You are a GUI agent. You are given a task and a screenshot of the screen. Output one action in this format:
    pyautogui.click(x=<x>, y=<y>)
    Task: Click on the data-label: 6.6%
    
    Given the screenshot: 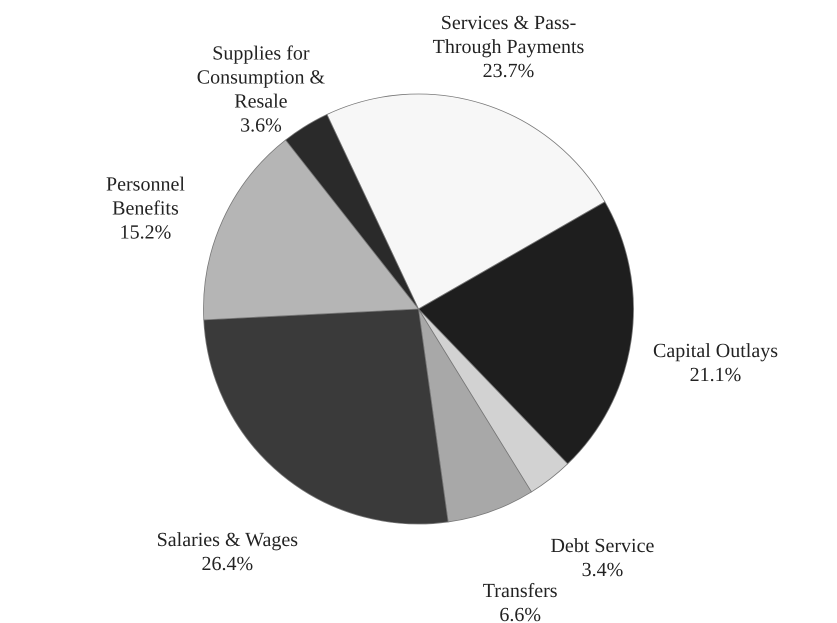 What is the action you would take?
    pyautogui.click(x=520, y=613)
    